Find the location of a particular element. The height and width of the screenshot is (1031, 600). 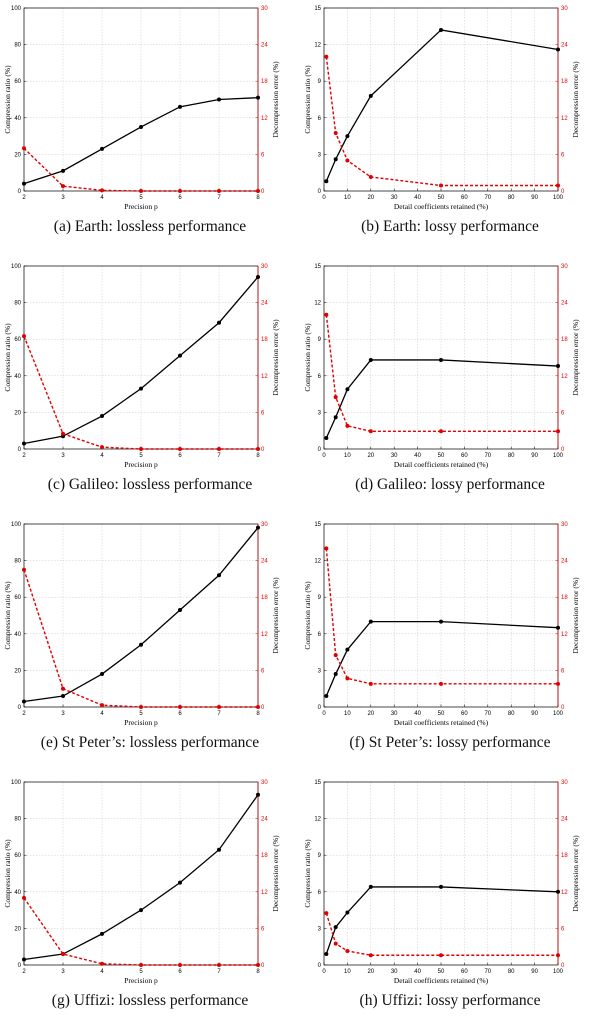

x-axis-label: Detail coefficients retained (%) is located at coordinates (441, 980).